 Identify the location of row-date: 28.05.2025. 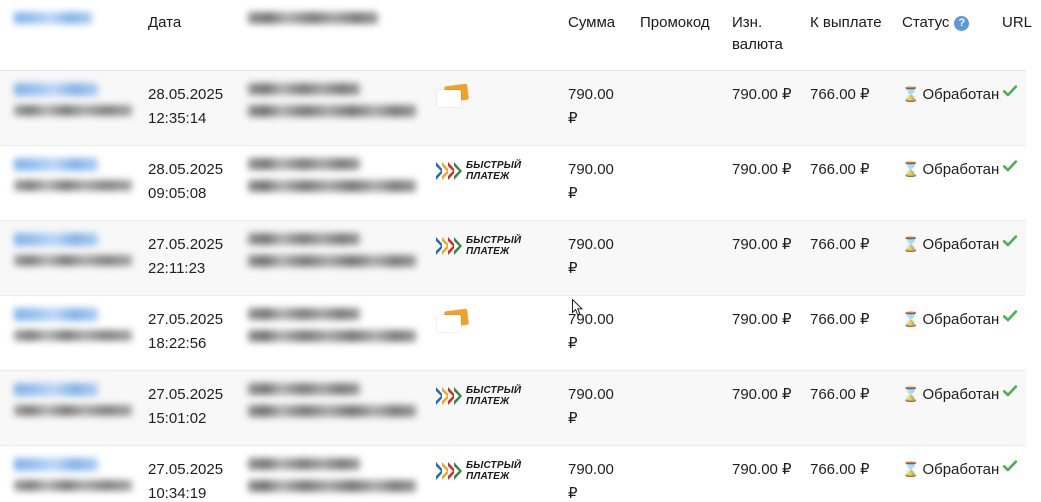
(186, 169).